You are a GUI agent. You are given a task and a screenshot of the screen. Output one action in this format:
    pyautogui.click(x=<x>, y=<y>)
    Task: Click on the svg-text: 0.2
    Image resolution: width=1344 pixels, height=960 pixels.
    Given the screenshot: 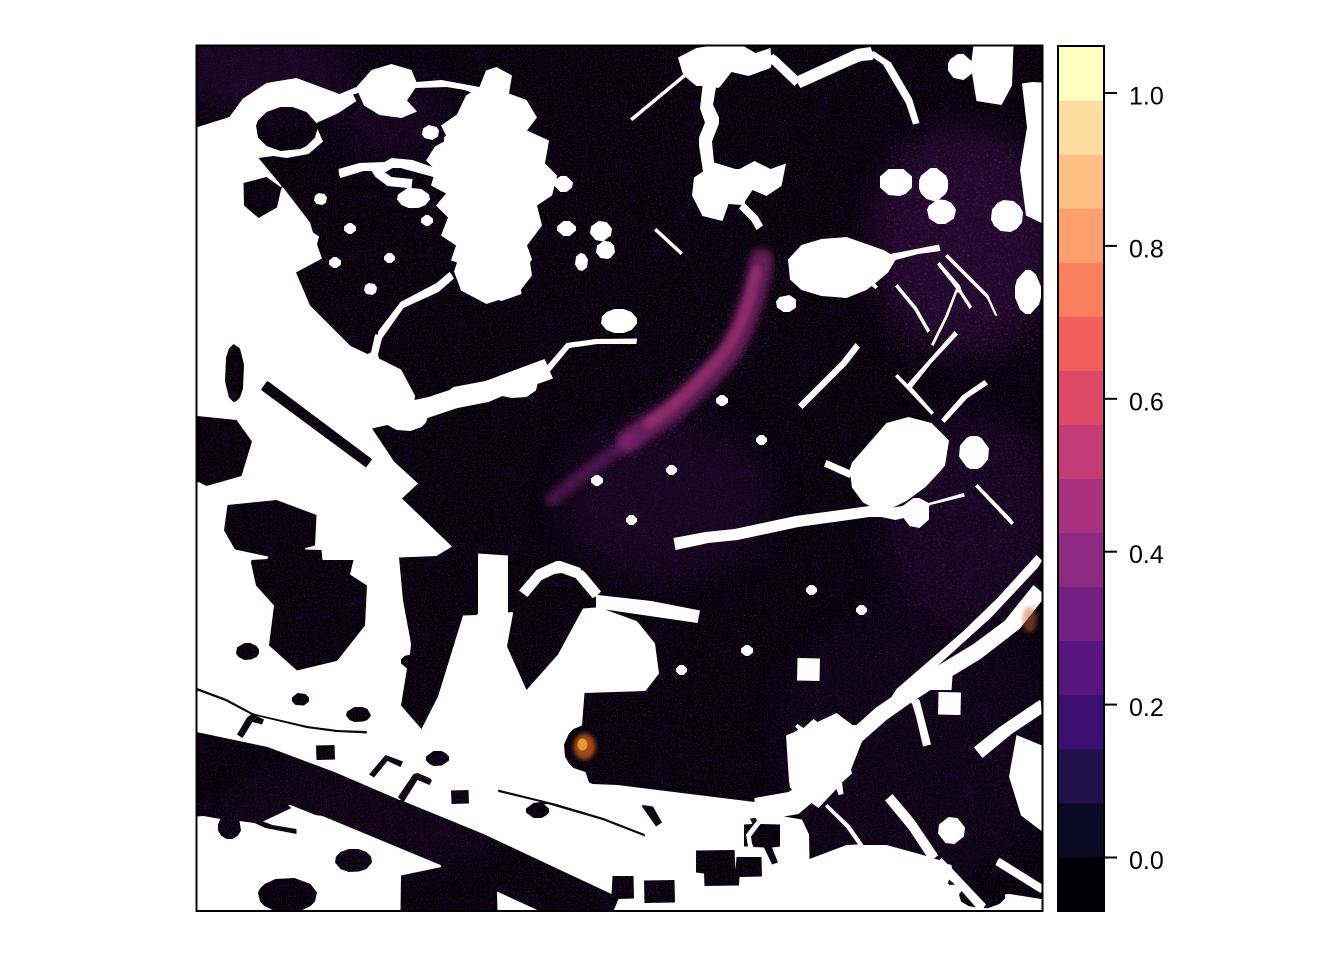 What is the action you would take?
    pyautogui.click(x=1146, y=708)
    